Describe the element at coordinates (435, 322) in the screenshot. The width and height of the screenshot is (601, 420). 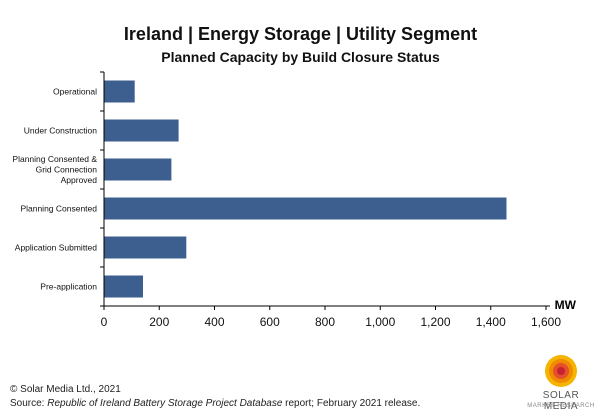
I see `x-tick-label-6: 1,200` at that location.